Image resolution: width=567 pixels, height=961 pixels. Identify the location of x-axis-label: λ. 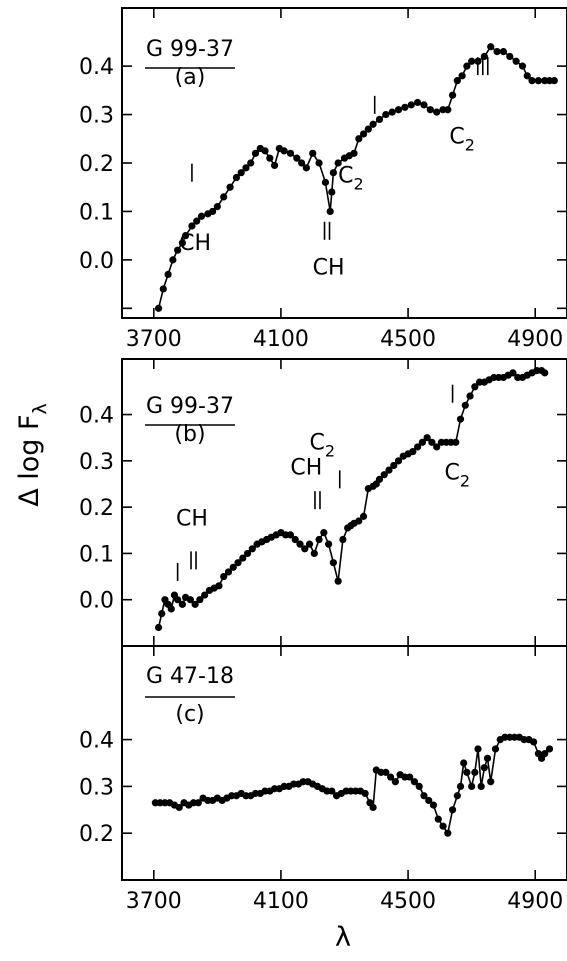
(343, 937).